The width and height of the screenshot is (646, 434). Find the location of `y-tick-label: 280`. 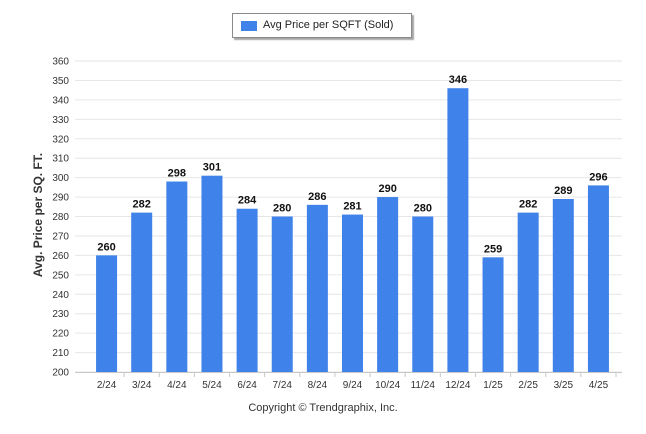

y-tick-label: 280 is located at coordinates (60, 217).